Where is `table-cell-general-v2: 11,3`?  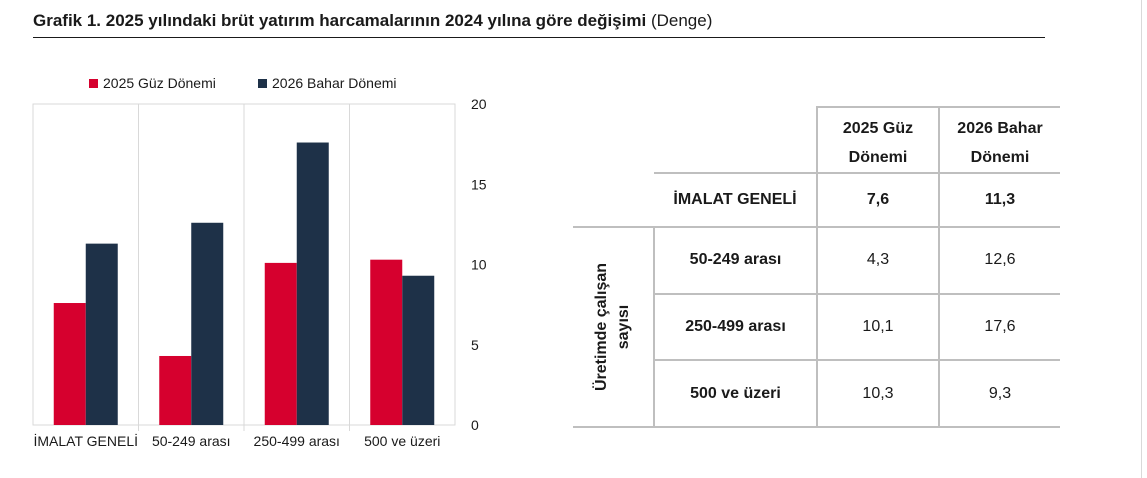
table-cell-general-v2: 11,3 is located at coordinates (999, 199).